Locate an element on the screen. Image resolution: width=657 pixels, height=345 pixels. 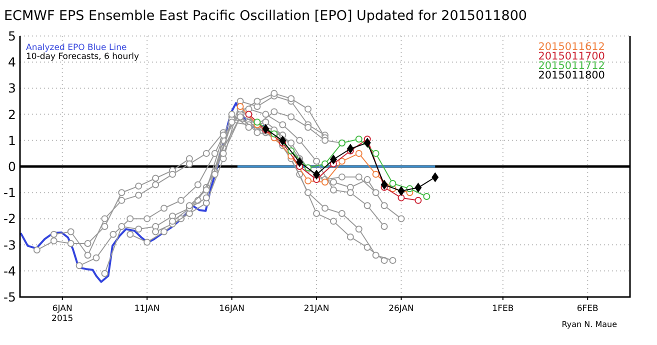
text: 2015011700 is located at coordinates (571, 56).